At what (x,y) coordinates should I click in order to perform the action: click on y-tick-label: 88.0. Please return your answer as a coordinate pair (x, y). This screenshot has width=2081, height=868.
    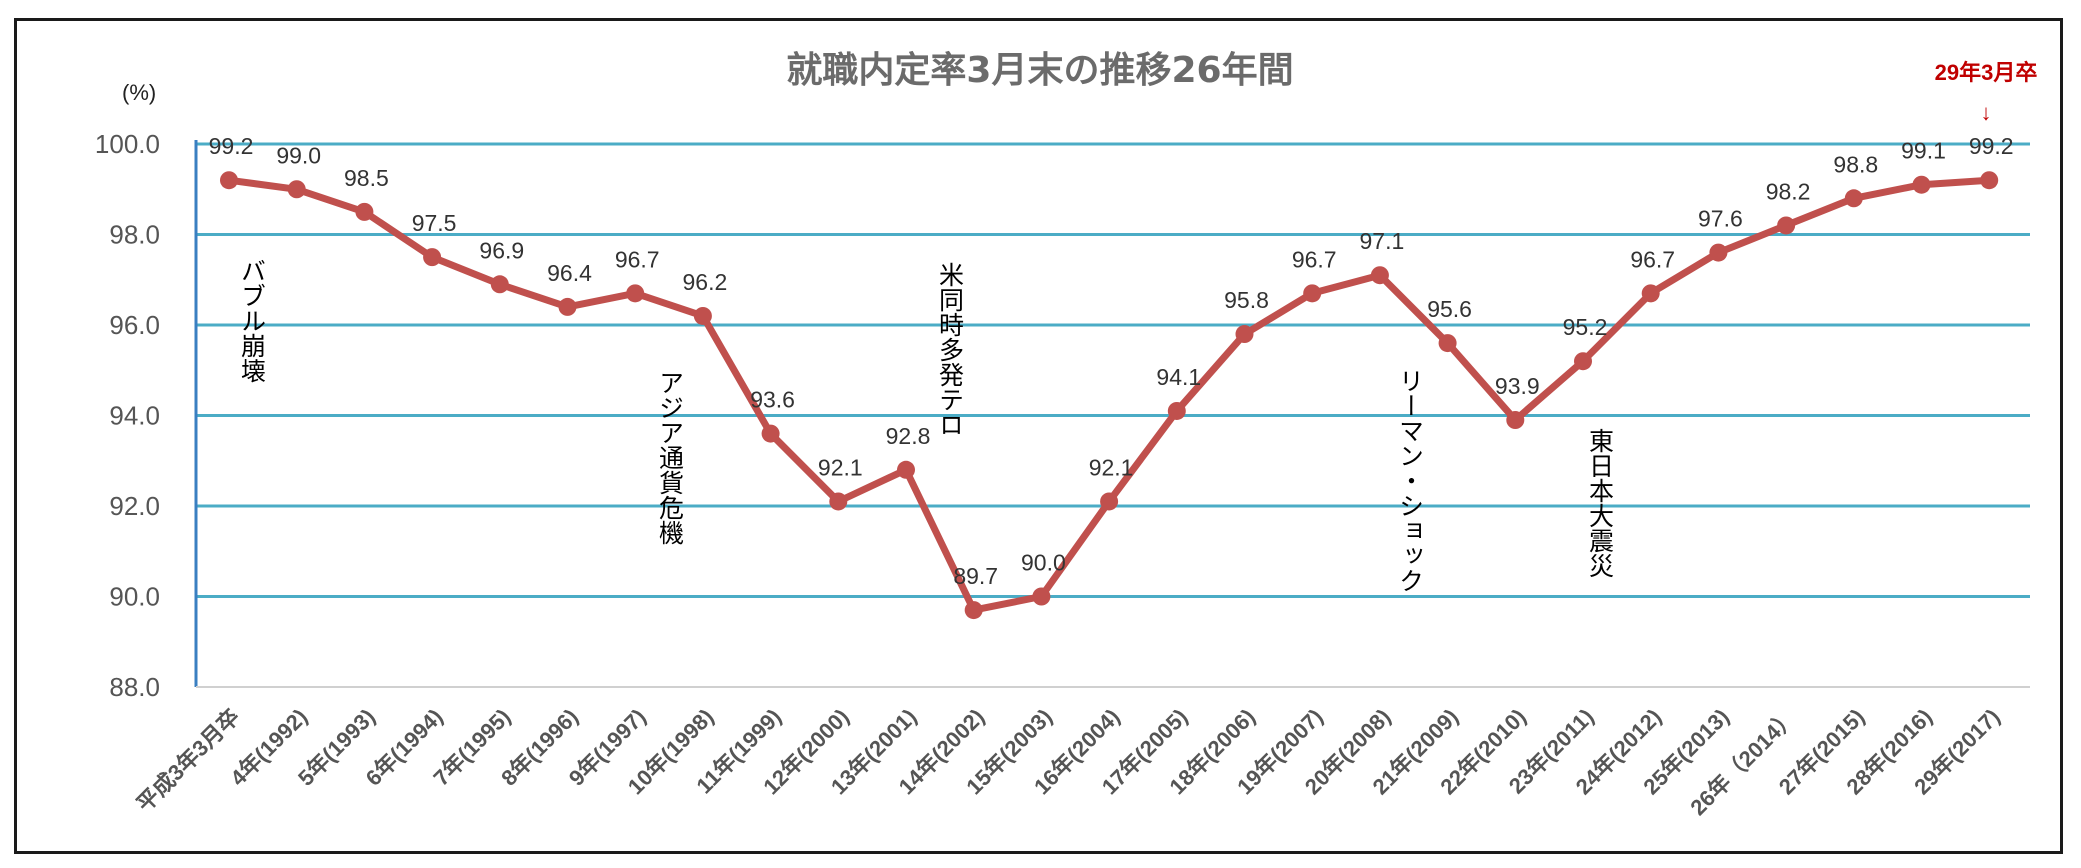
    Looking at the image, I should click on (134, 687).